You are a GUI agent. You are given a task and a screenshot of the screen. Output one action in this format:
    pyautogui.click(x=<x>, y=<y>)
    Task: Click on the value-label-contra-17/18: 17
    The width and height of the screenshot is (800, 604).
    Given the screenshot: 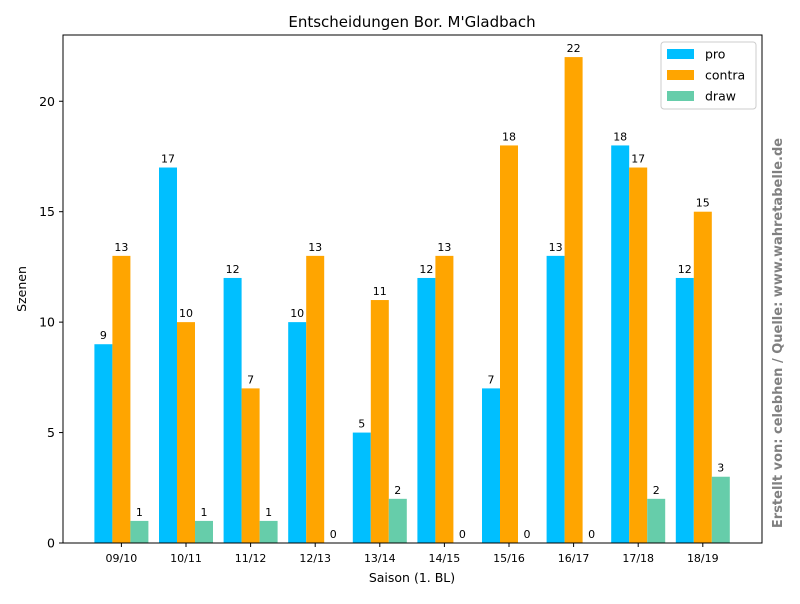 What is the action you would take?
    pyautogui.click(x=638, y=159)
    